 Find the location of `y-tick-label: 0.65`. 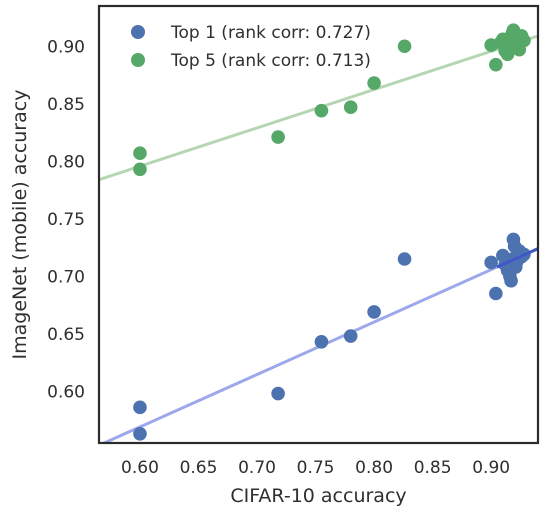

y-tick-label: 0.65 is located at coordinates (66, 335).